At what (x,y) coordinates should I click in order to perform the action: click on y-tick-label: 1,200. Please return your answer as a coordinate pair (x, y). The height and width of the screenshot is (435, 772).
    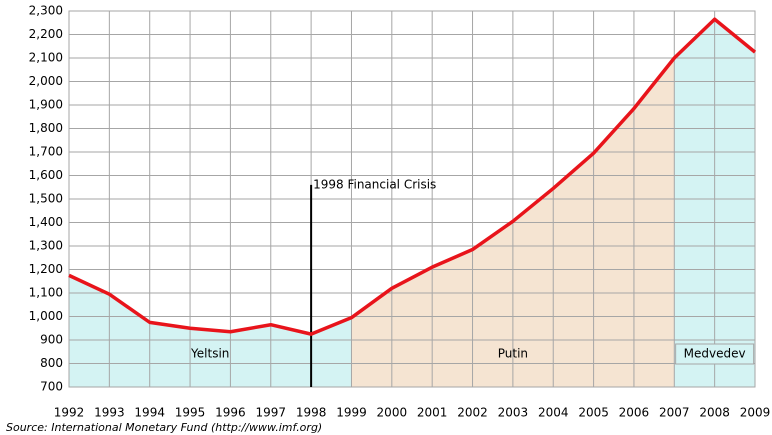
    Looking at the image, I should click on (46, 269).